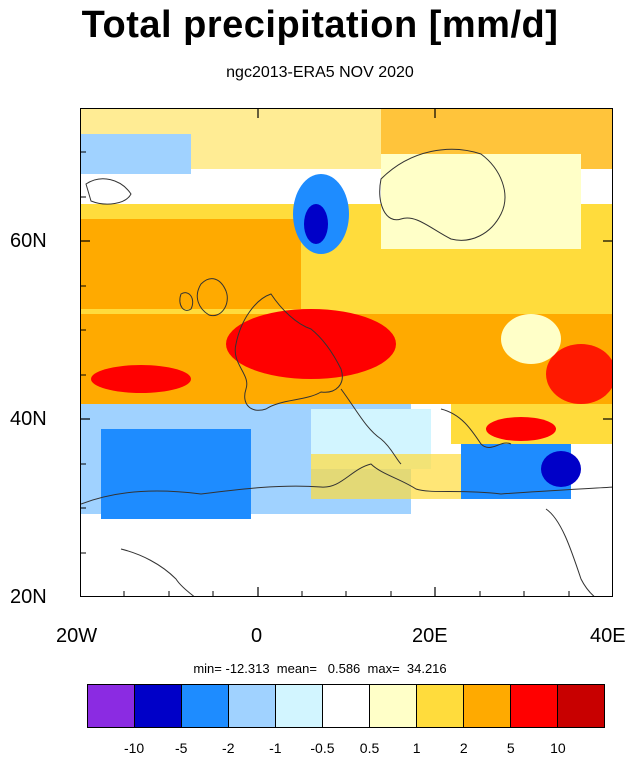 The height and width of the screenshot is (762, 640). Describe the element at coordinates (141, 379) in the screenshot. I see `region-atlantic-red` at that location.